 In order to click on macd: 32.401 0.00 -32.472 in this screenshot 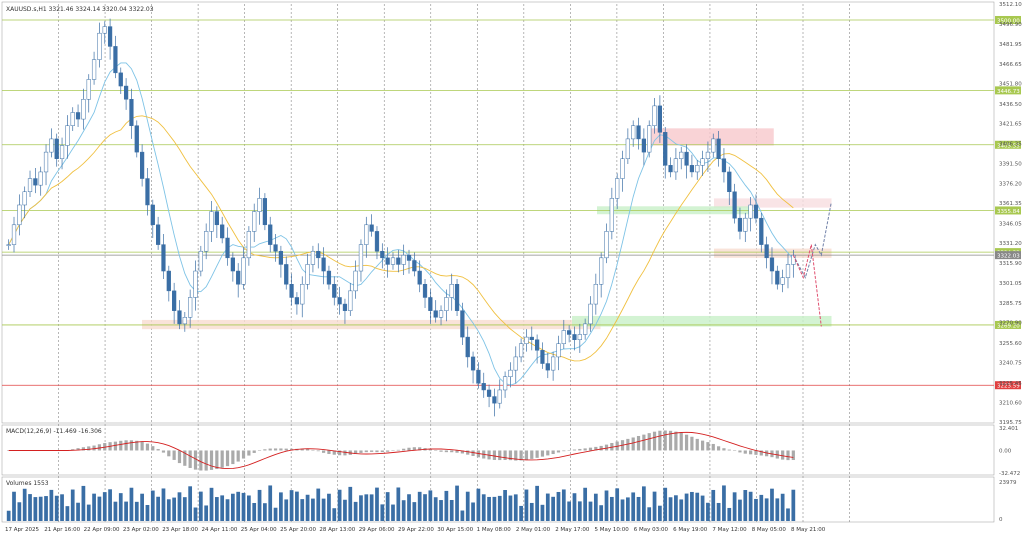, I will do `click(513, 451)`.